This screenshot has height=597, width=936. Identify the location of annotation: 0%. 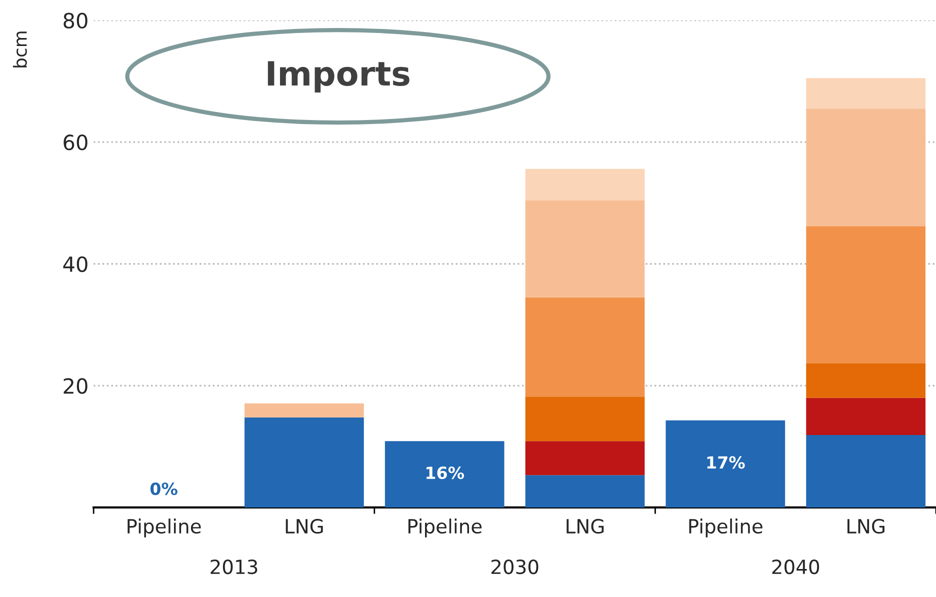
(164, 489).